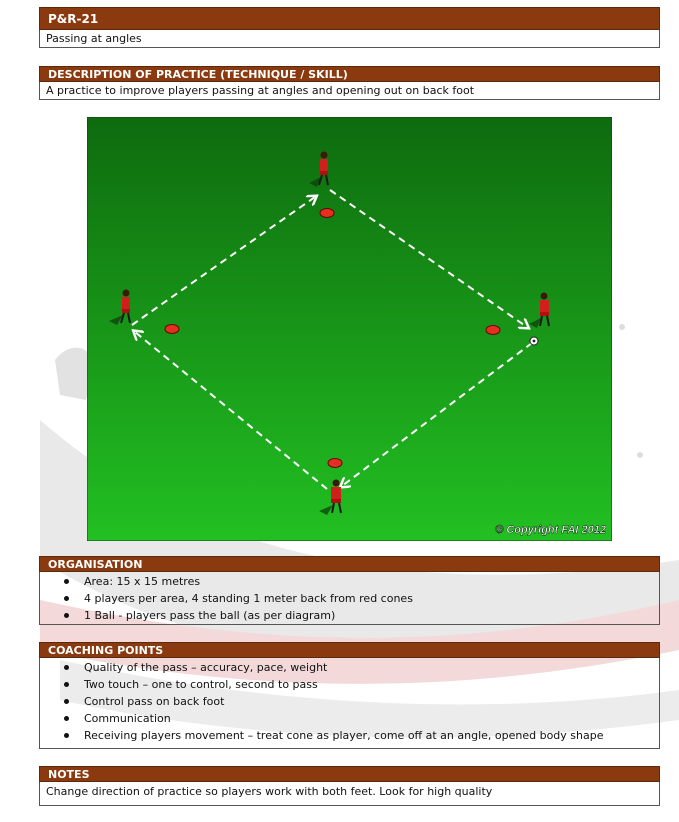 The height and width of the screenshot is (822, 679). What do you see at coordinates (349, 774) in the screenshot?
I see `notes-heading: NOTES` at bounding box center [349, 774].